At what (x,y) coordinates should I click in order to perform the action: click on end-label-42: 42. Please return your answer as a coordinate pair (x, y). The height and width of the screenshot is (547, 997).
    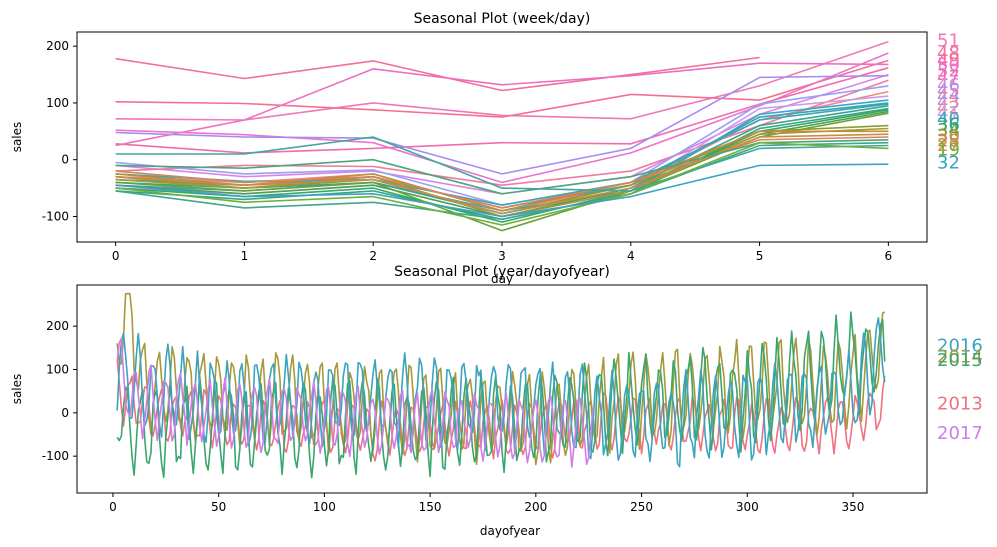
    Looking at the image, I should click on (948, 107).